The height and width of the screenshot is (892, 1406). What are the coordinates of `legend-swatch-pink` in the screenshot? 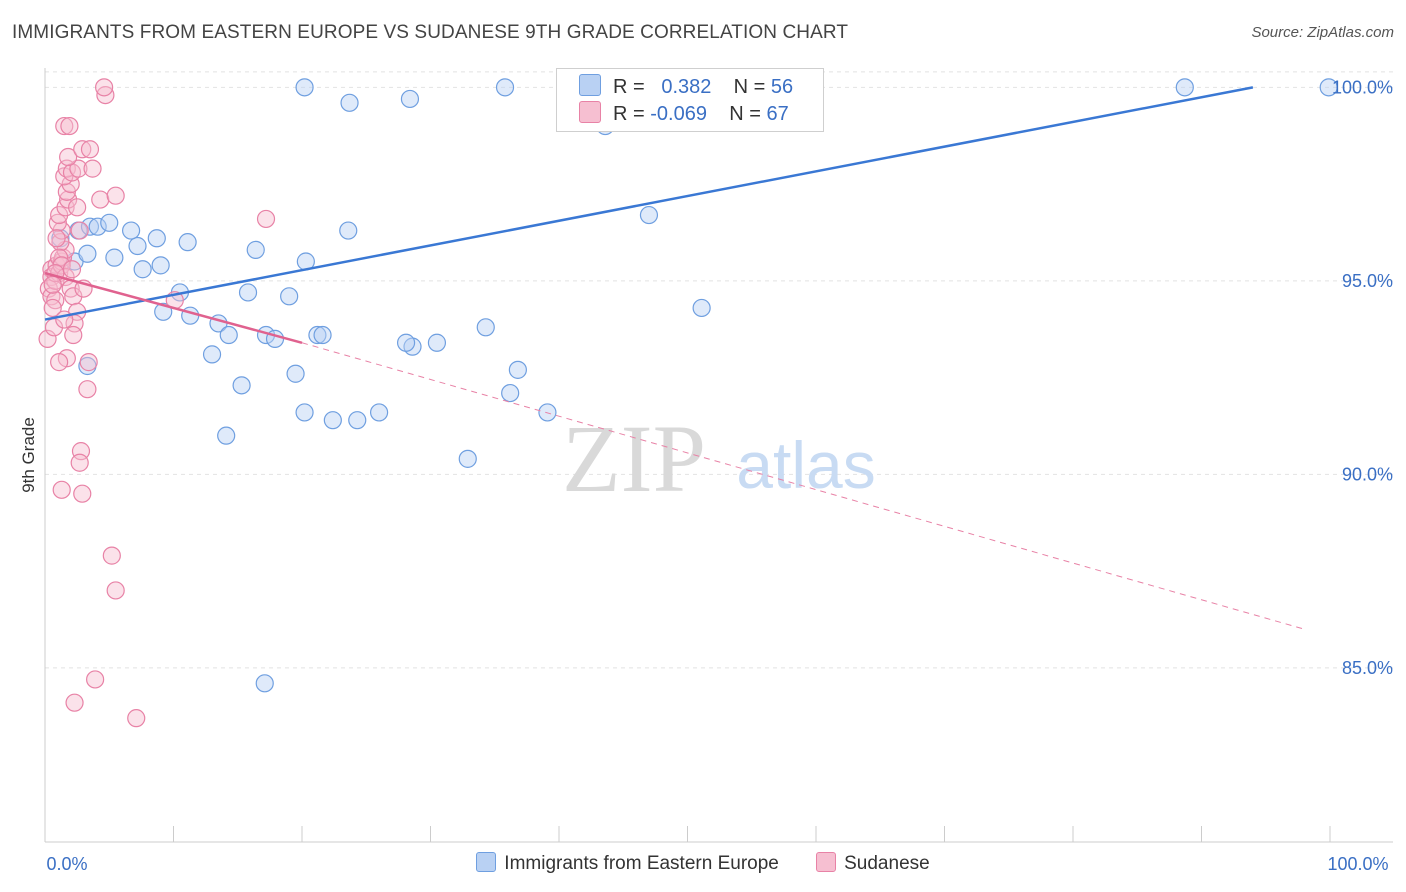 It's located at (590, 112).